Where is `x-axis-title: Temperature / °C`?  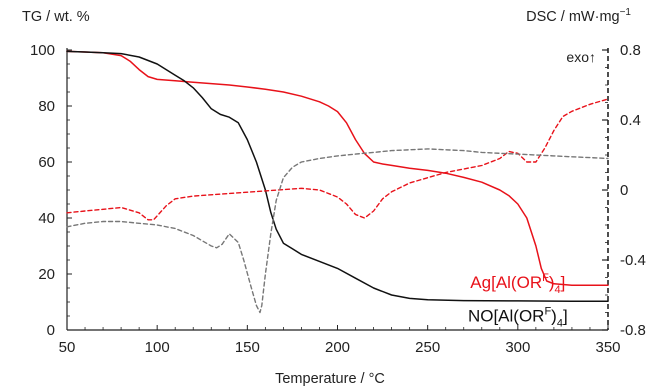
x-axis-title: Temperature / °C is located at coordinates (330, 379).